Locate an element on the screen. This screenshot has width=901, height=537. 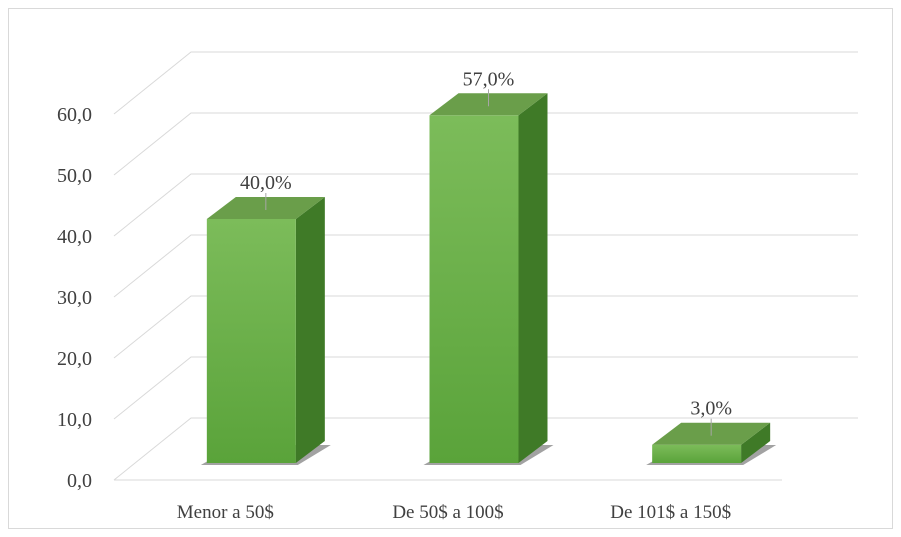
category-label: De 101$ a 150$ is located at coordinates (670, 512).